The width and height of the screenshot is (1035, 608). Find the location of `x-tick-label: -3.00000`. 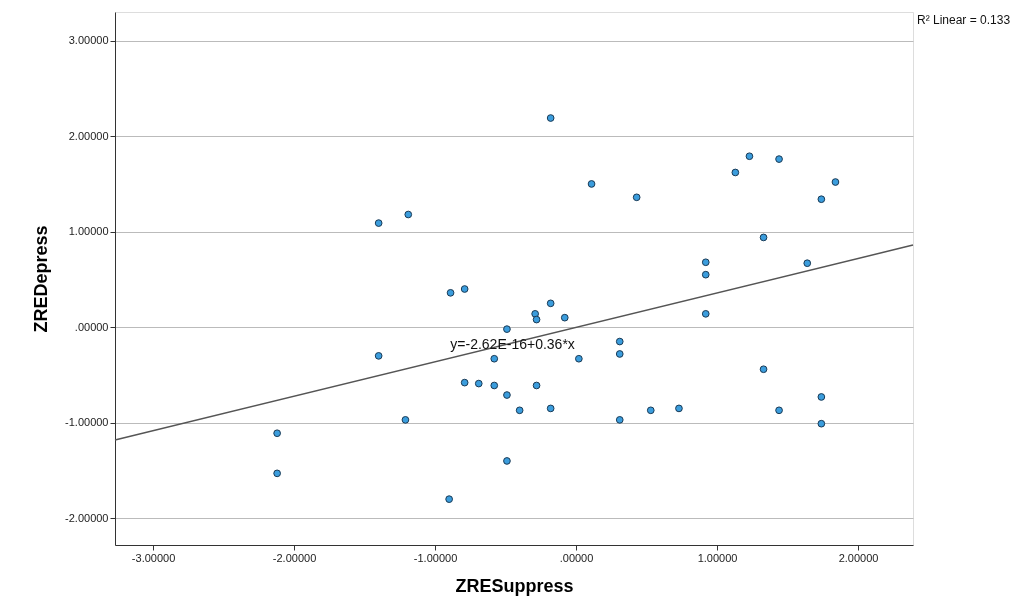

x-tick-label: -3.00000 is located at coordinates (153, 557).